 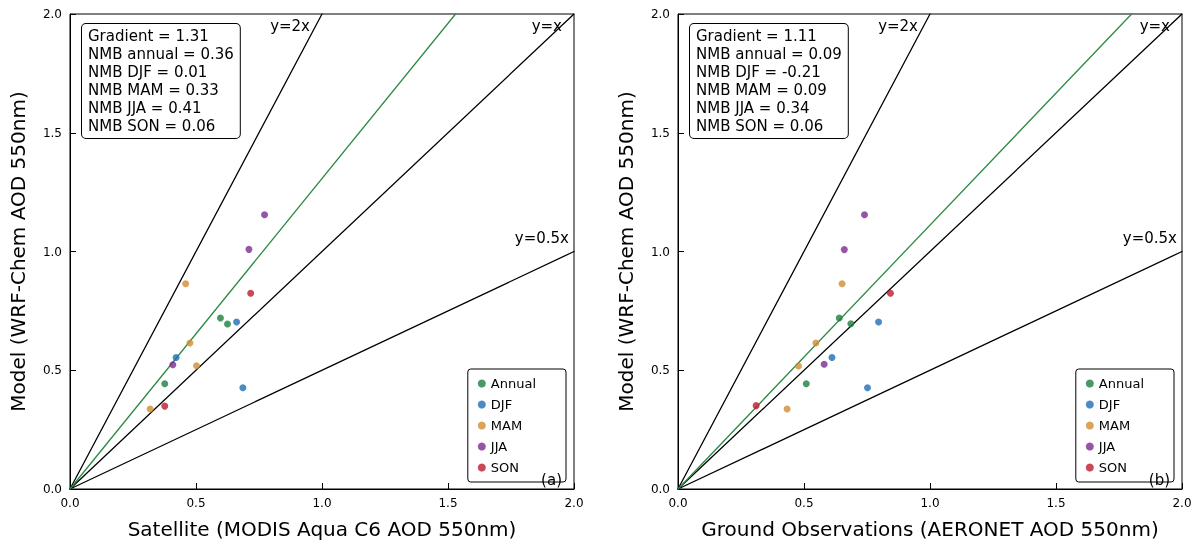 What do you see at coordinates (148, 36) in the screenshot?
I see `annotation: Gradient = 1.31` at bounding box center [148, 36].